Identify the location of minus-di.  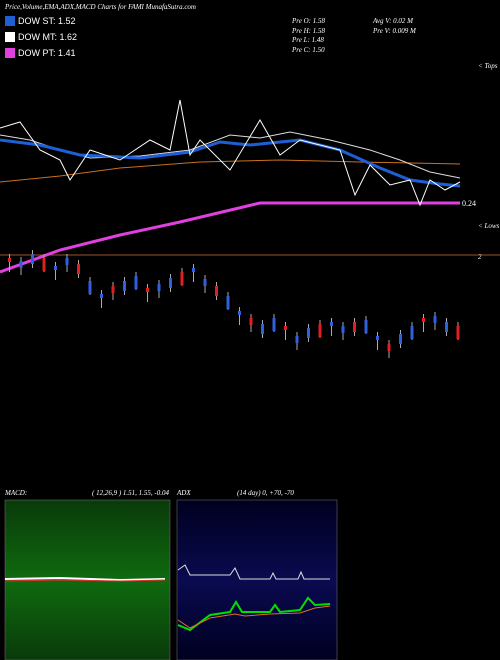
(254, 617).